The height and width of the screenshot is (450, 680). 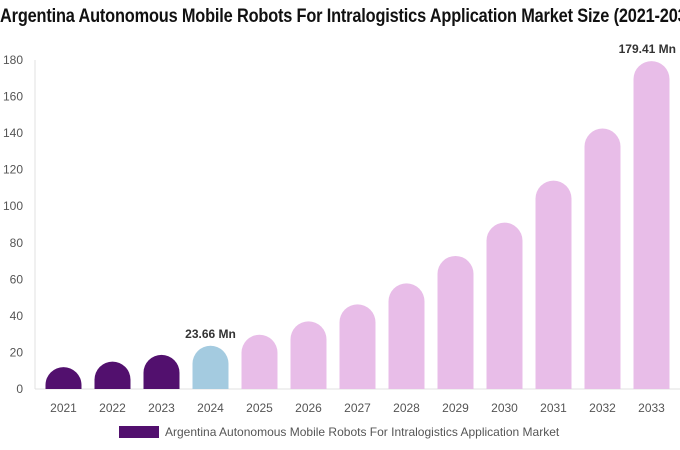 I want to click on bar-2027, so click(x=357, y=346).